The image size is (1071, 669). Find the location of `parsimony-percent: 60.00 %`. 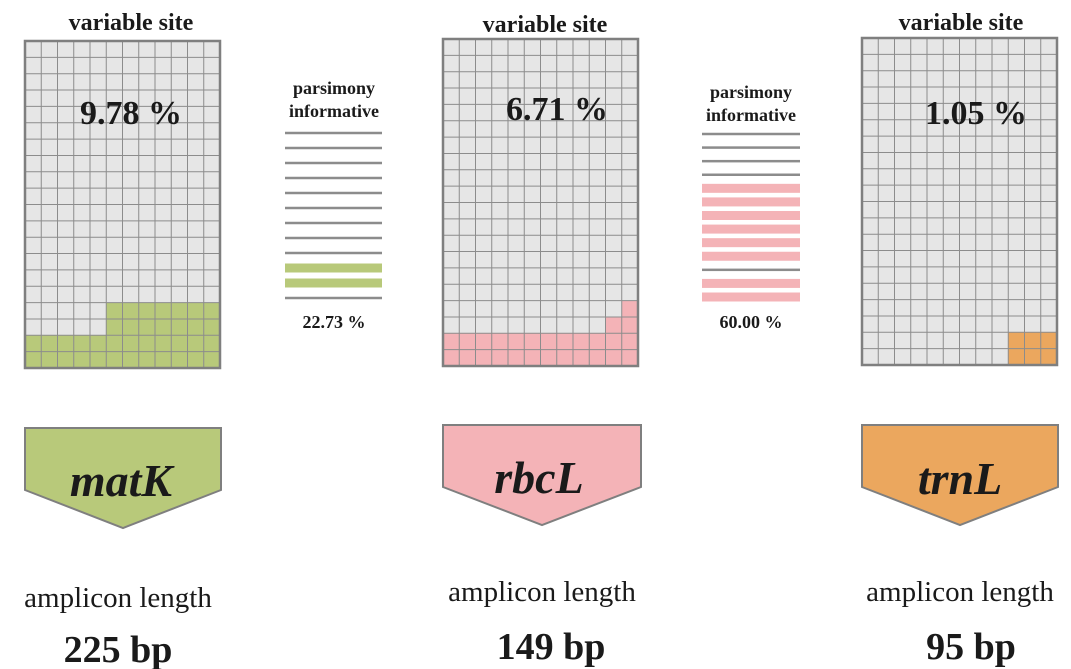

parsimony-percent: 60.00 % is located at coordinates (751, 322).